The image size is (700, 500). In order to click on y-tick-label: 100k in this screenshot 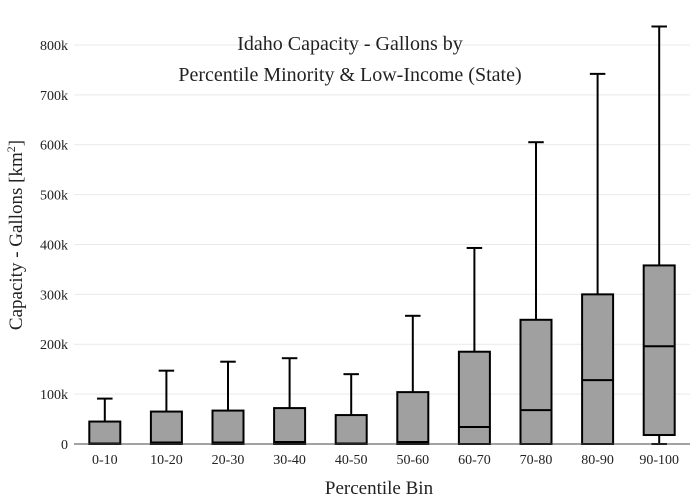, I will do `click(54, 395)`.